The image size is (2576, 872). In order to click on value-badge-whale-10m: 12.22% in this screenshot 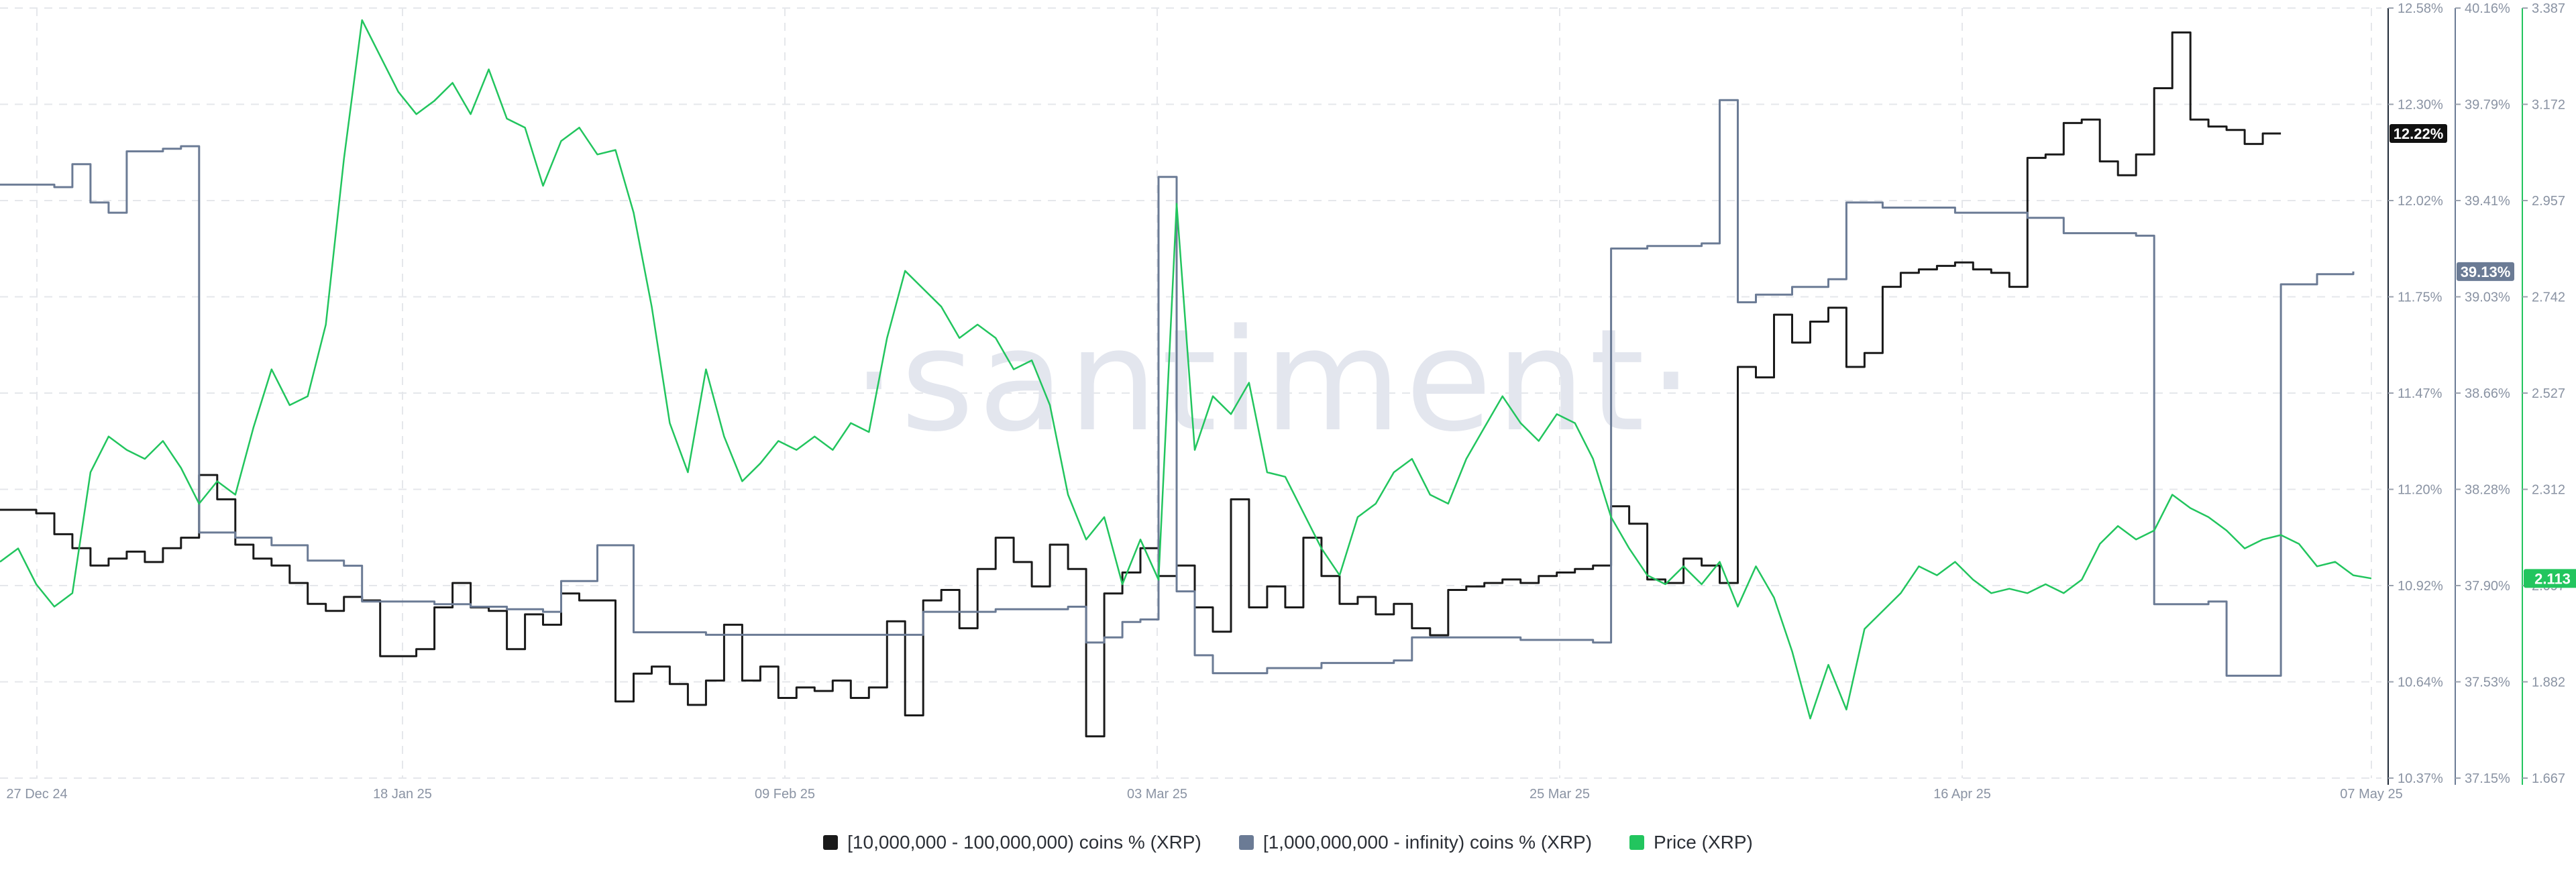, I will do `click(2418, 134)`.